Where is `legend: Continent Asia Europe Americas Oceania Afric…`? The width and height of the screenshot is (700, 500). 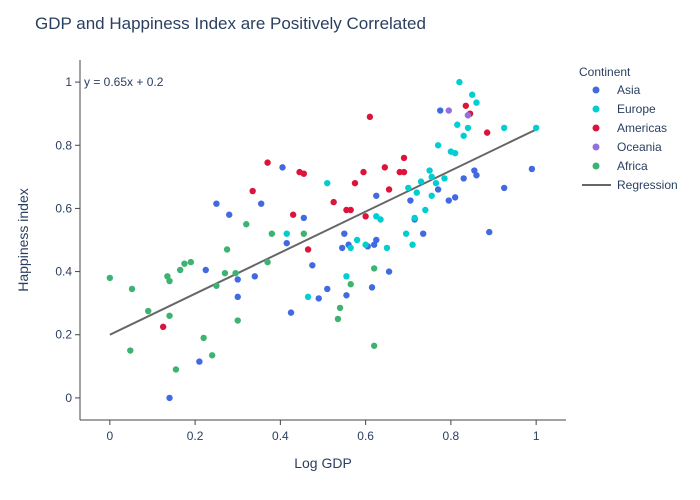
legend: Continent Asia Europe Americas Oceania Afric… is located at coordinates (628, 128).